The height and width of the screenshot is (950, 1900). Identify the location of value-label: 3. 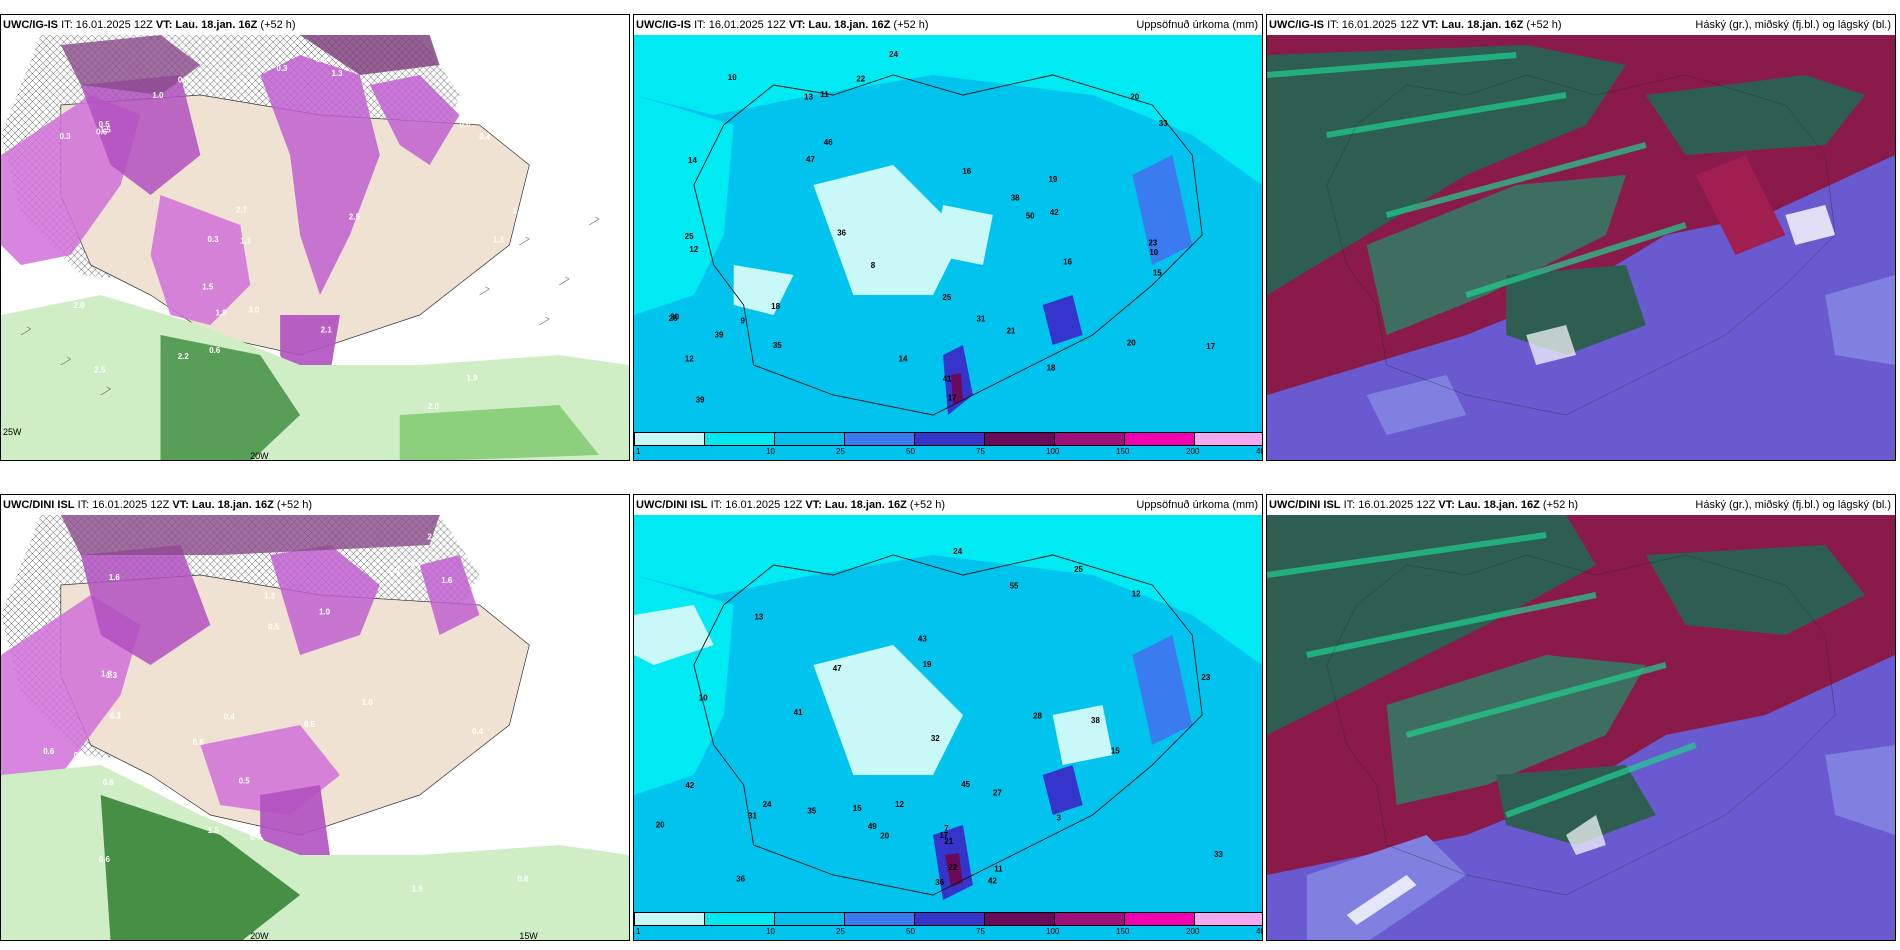
(1059, 817).